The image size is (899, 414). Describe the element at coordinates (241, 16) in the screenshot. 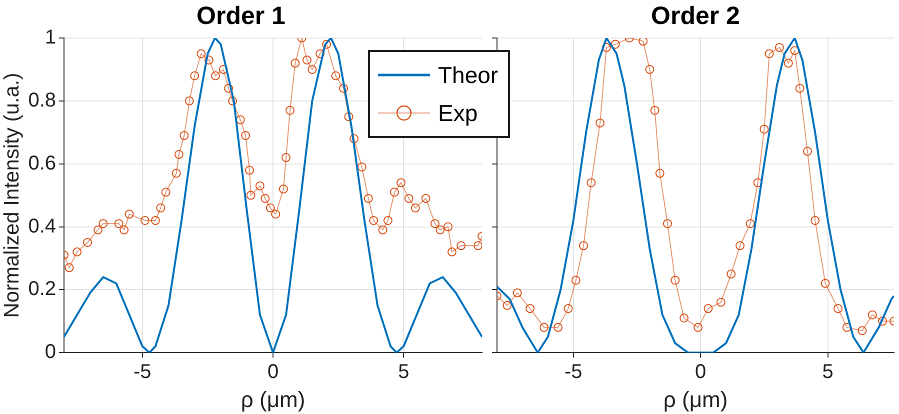

I see `chart-title: Order 1` at that location.